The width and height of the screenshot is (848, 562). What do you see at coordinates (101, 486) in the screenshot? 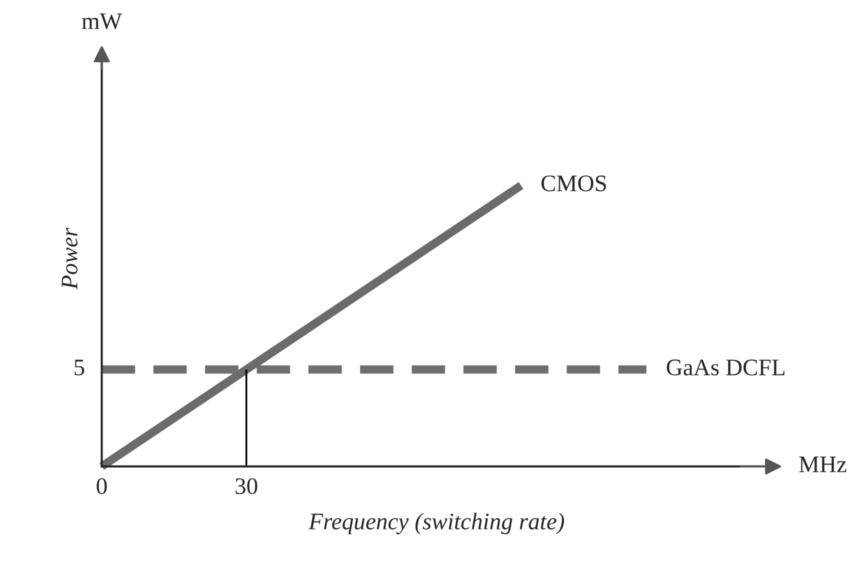
I see `x-tick-label: 0` at bounding box center [101, 486].